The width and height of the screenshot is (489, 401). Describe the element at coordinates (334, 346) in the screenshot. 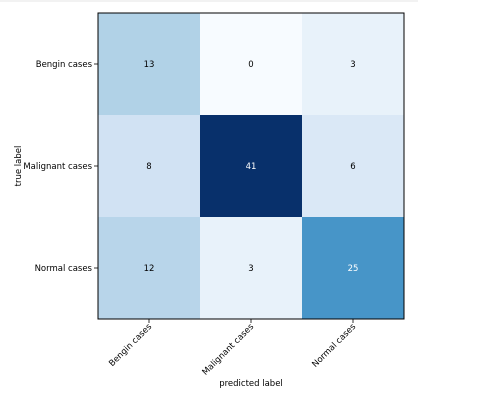

I see `x-tick-label: Normal cases` at that location.